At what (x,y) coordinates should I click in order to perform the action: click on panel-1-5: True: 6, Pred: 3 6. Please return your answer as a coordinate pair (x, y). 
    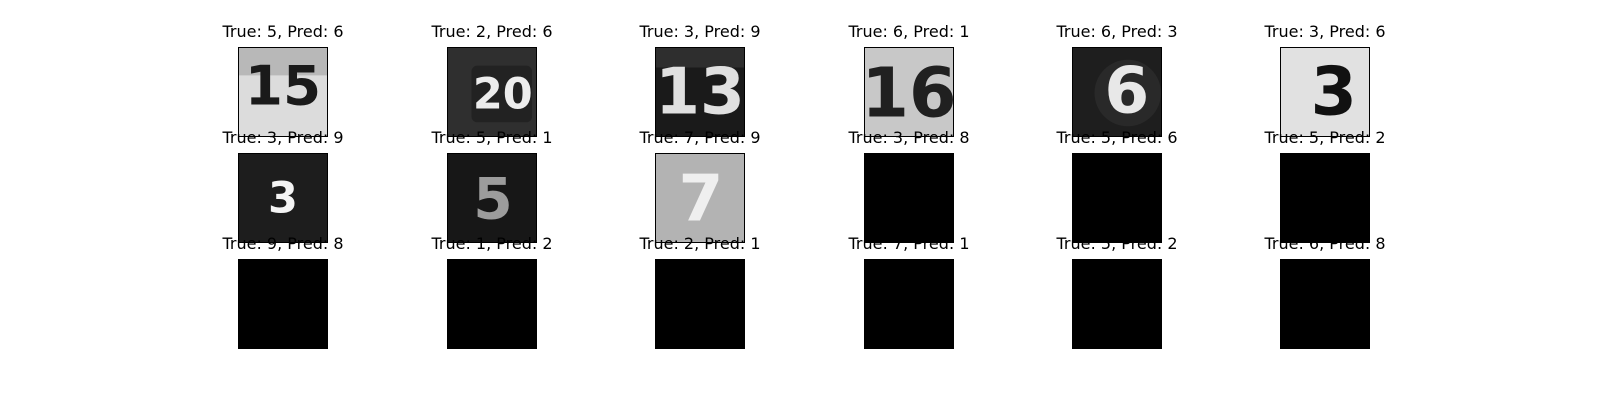
    Looking at the image, I should click on (1117, 80).